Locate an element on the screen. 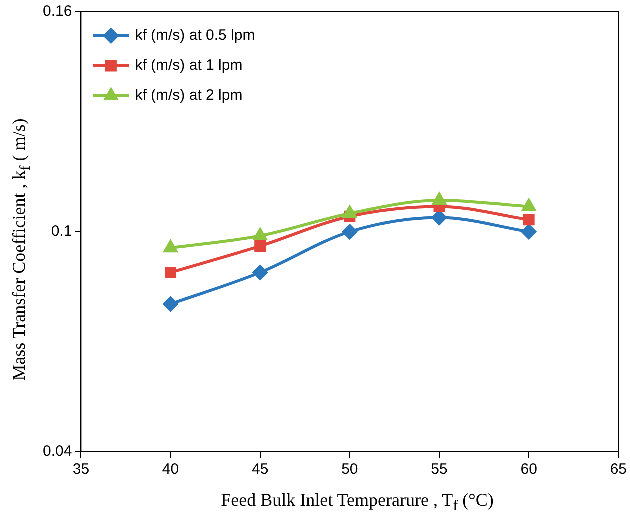  x-tick-label: 40 is located at coordinates (171, 469).